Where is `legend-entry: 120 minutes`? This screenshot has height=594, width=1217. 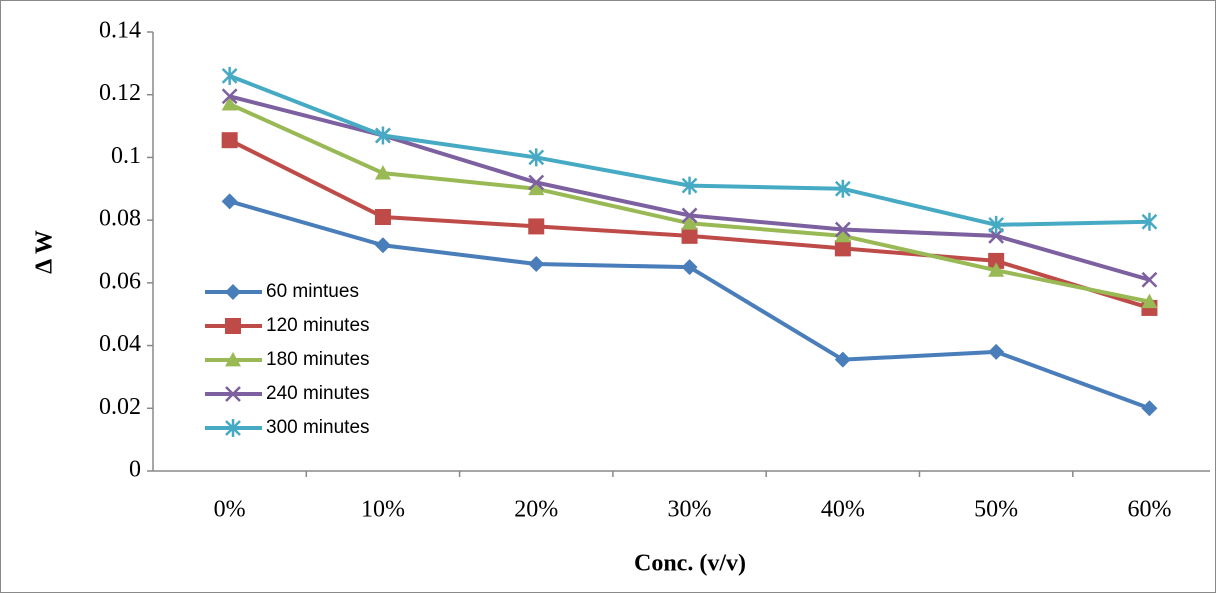
legend-entry: 120 minutes is located at coordinates (287, 325).